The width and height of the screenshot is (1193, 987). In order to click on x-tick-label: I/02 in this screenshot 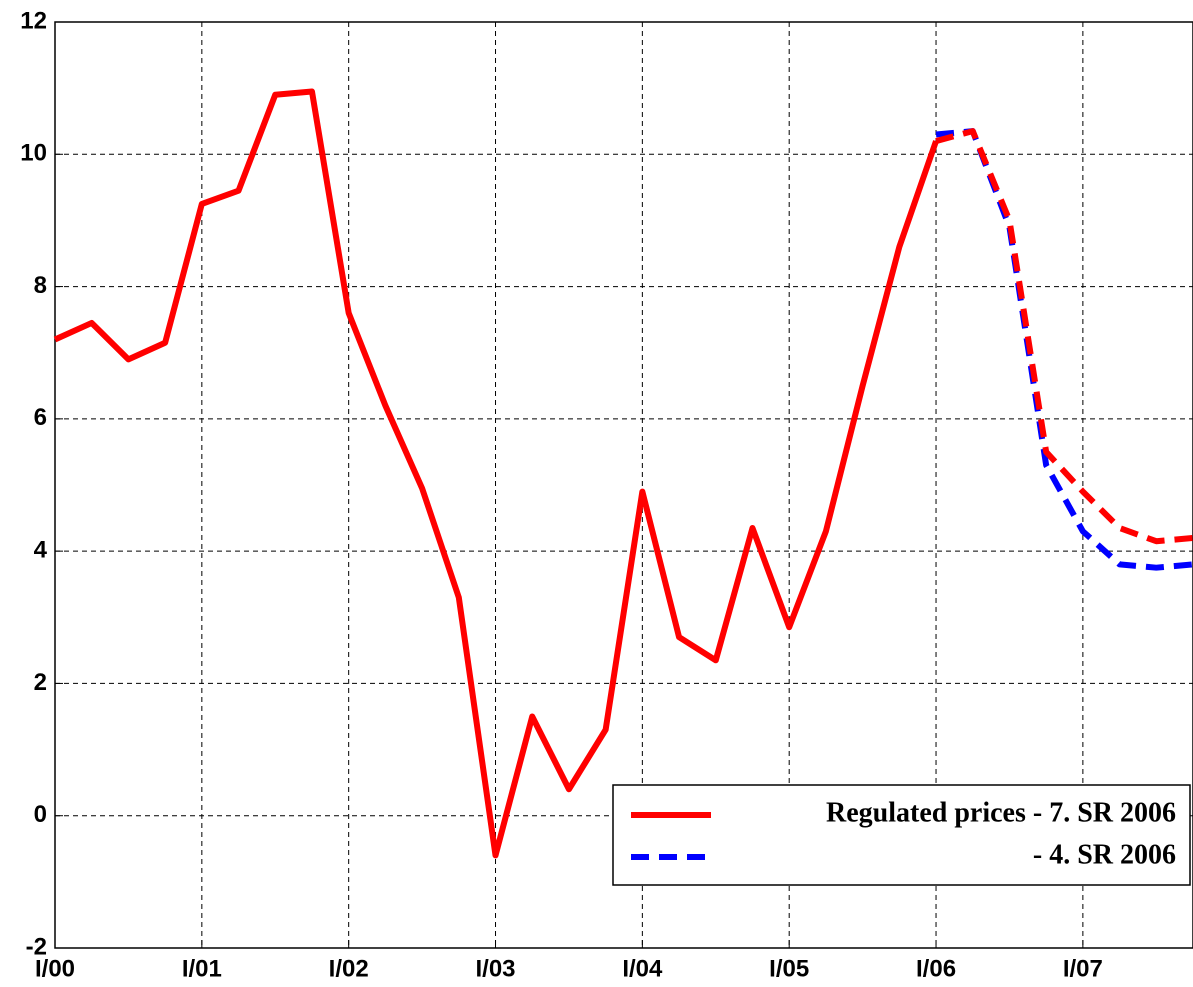, I will do `click(349, 968)`.